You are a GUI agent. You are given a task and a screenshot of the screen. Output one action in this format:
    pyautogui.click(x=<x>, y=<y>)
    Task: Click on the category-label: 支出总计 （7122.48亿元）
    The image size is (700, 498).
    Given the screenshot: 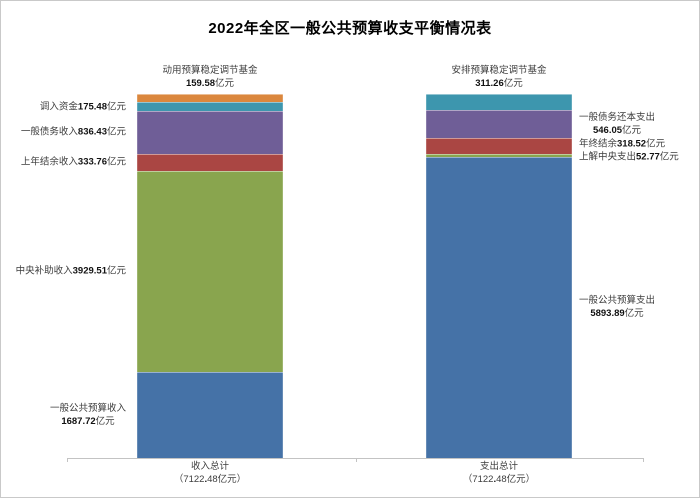 What is the action you would take?
    pyautogui.click(x=499, y=473)
    